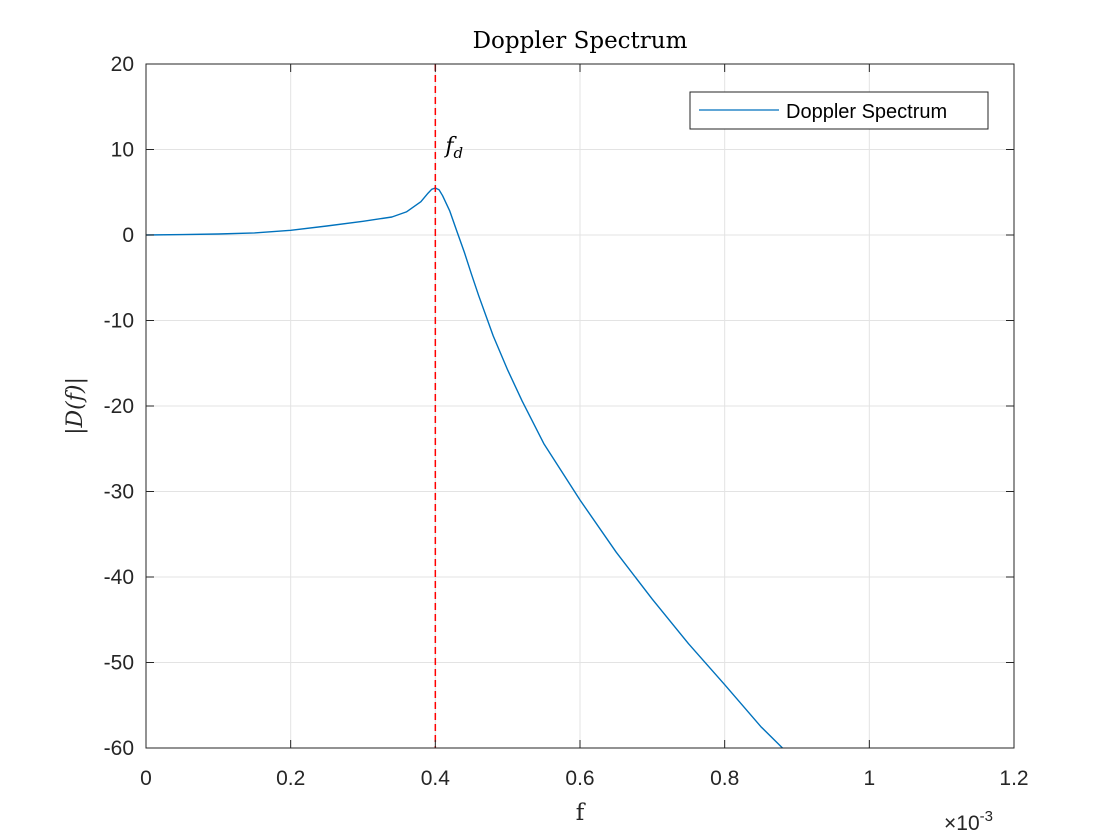 This screenshot has height=840, width=1120. Describe the element at coordinates (1013, 778) in the screenshot. I see `x-tick-label: 1.2` at that location.